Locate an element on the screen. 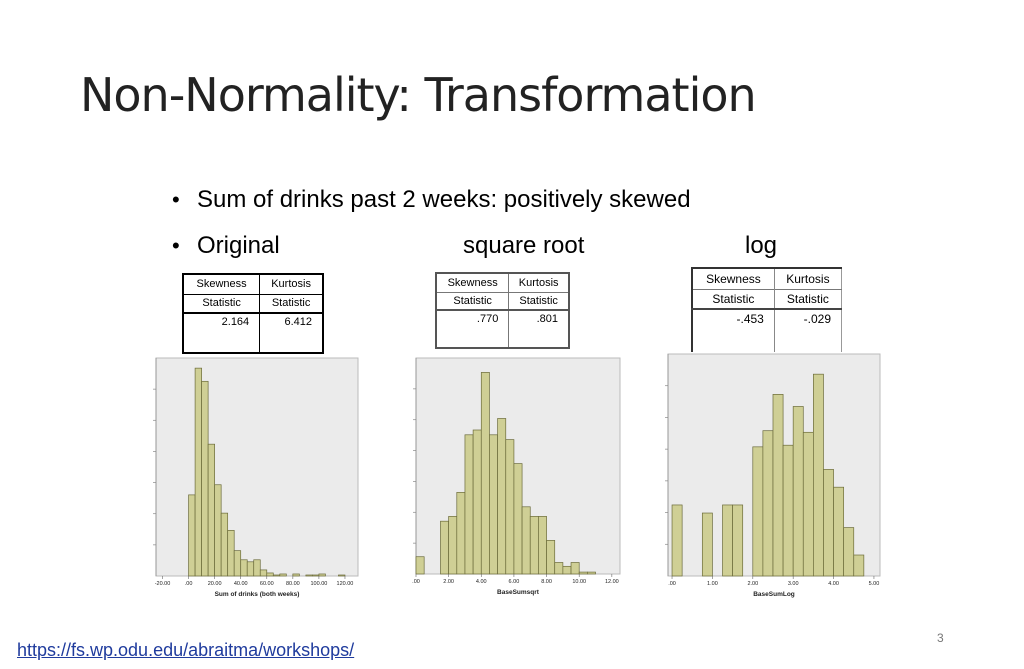  histogram-square-root: .00 2.00 4.00 6.00 8.00 10.00 12.00 BaseSumsqrt is located at coordinates (516, 476).